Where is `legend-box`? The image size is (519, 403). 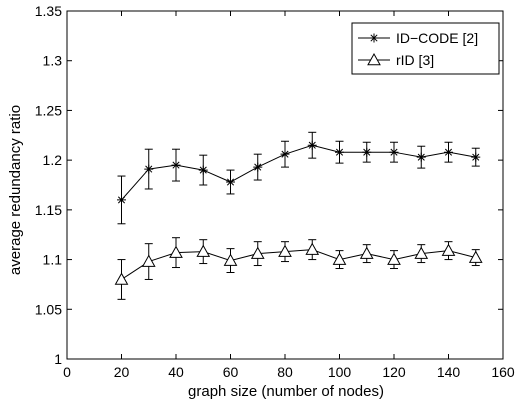
legend-box is located at coordinates (425, 48).